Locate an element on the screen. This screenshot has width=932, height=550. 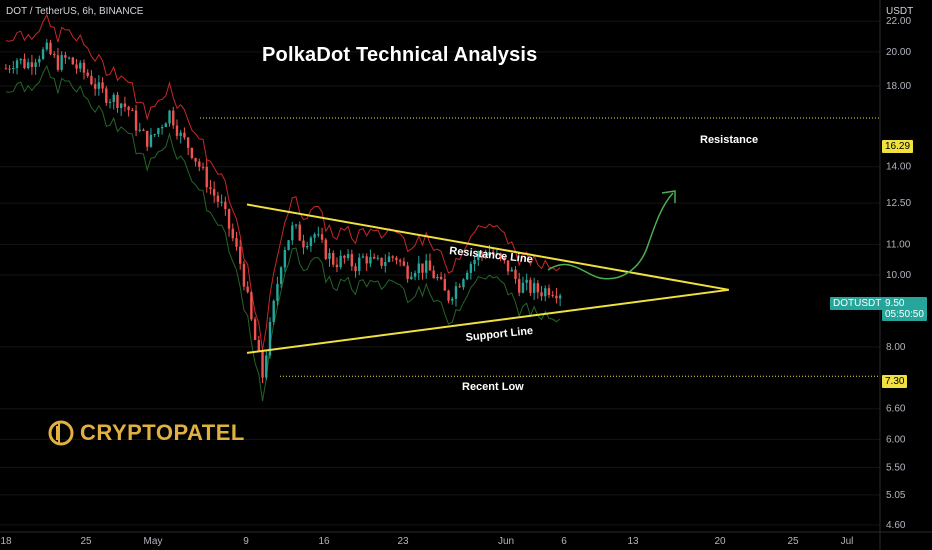
x-tick-label: 18 is located at coordinates (6, 541).